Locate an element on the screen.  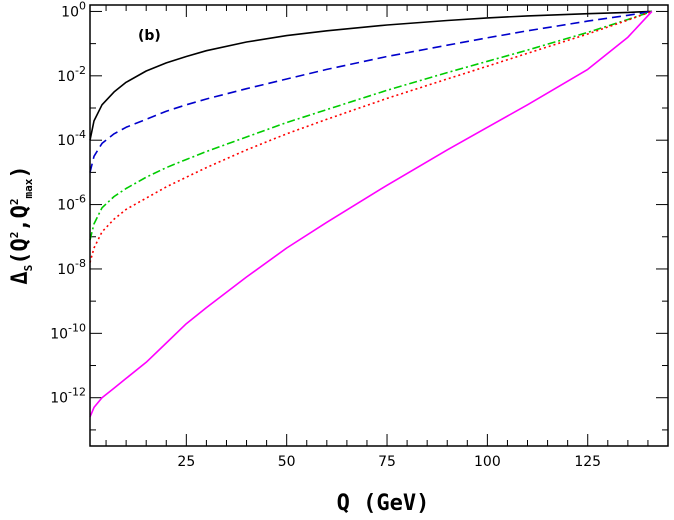
panel-label: (b) is located at coordinates (149, 36).